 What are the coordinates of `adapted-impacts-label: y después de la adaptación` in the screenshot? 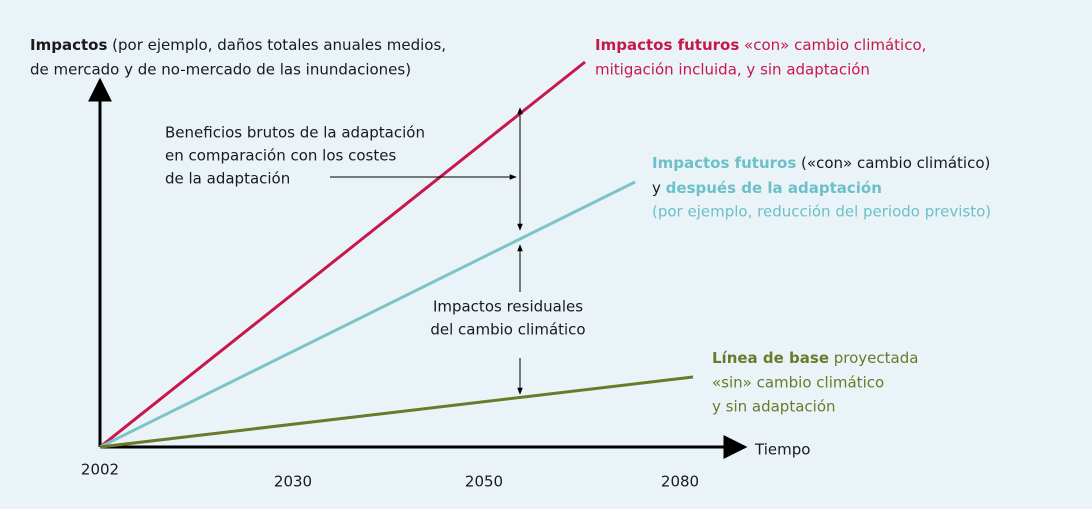 It's located at (767, 188).